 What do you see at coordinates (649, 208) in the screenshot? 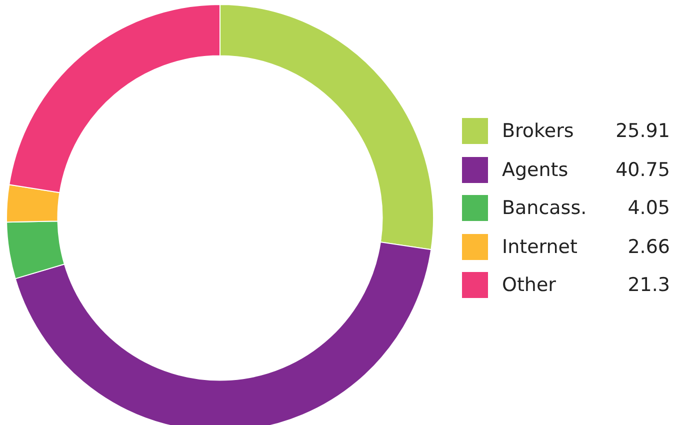
I see `data-label: 4.05` at bounding box center [649, 208].